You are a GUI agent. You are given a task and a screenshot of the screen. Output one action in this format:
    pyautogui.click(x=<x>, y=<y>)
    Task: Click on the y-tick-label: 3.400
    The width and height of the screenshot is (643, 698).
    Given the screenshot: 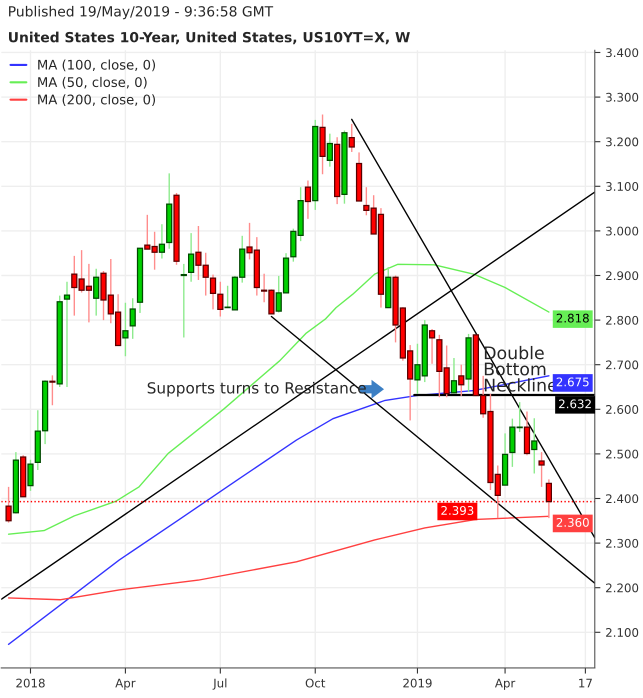 What is the action you would take?
    pyautogui.click(x=622, y=53)
    